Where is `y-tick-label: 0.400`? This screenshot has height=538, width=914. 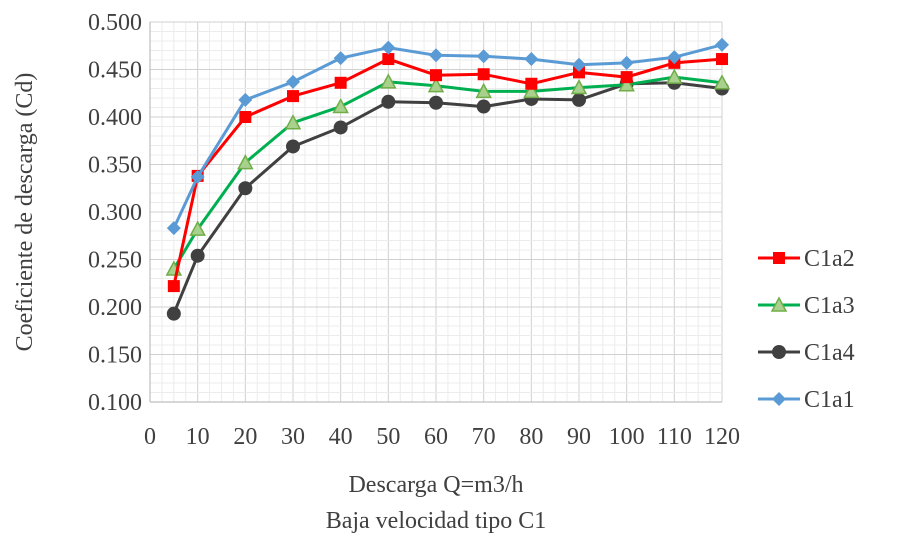
y-tick-label: 0.400 is located at coordinates (115, 118).